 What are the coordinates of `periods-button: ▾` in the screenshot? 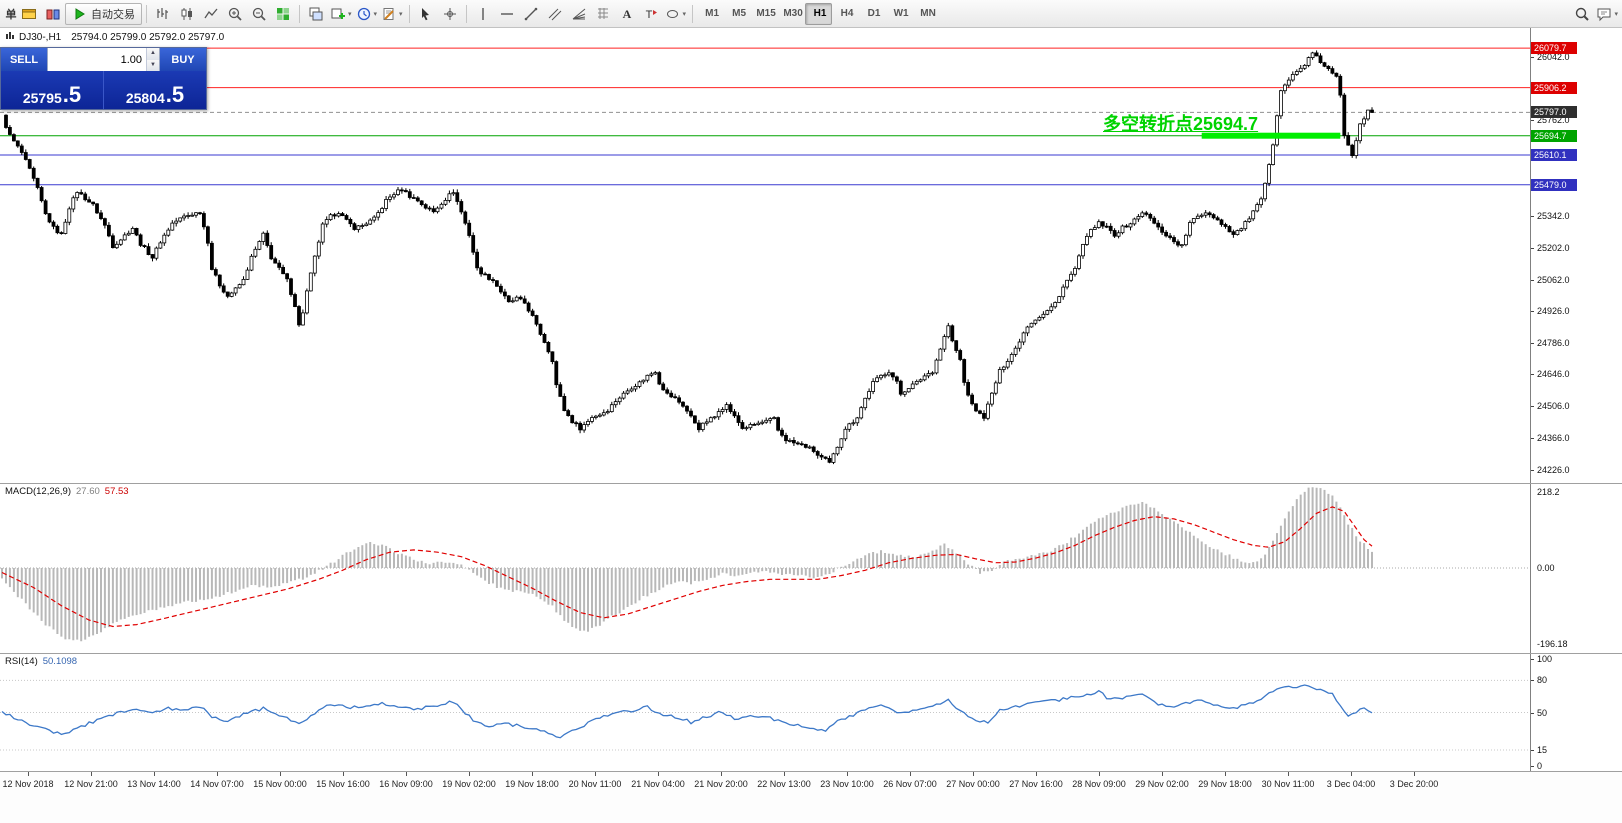 It's located at (367, 14).